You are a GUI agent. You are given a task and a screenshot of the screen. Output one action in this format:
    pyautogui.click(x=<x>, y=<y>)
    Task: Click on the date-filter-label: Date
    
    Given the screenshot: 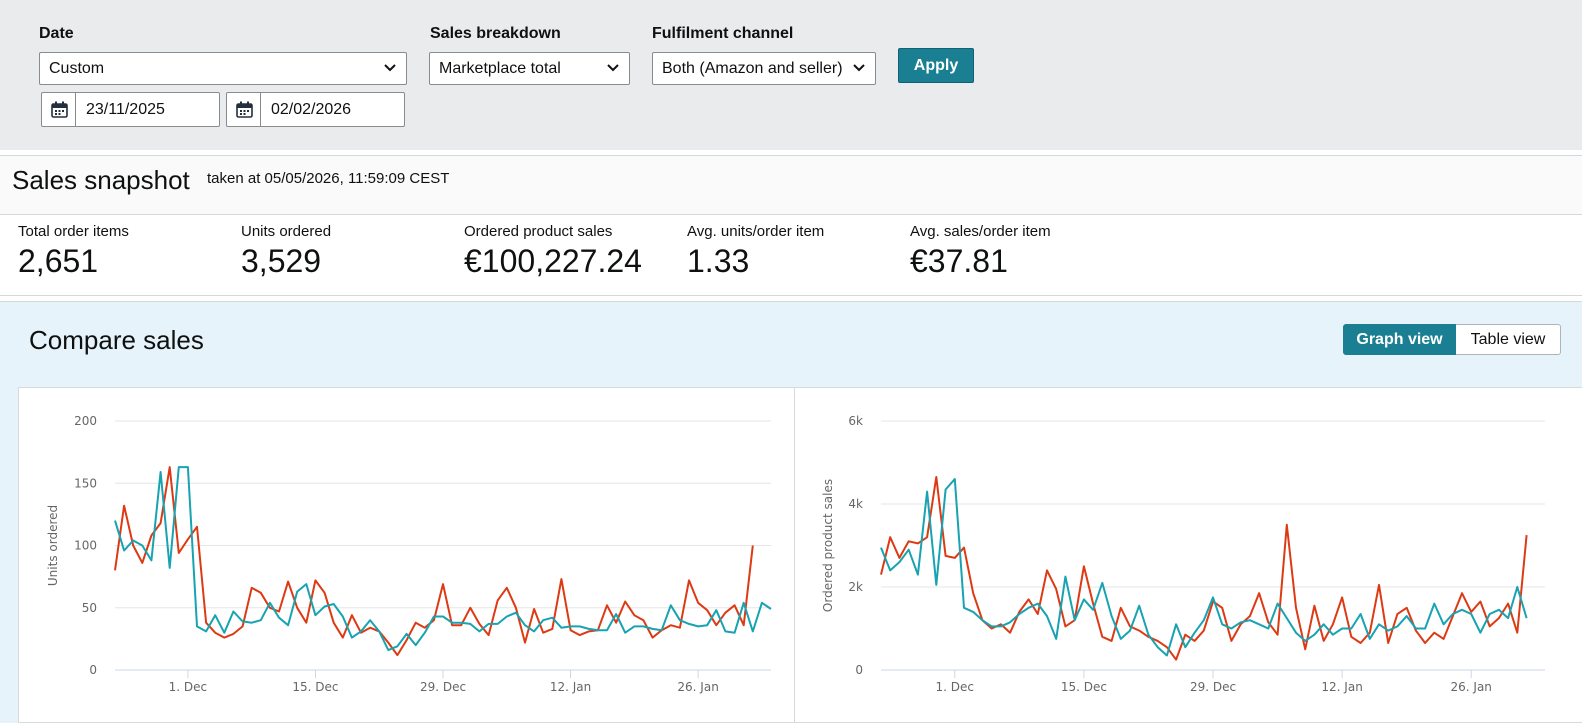 What is the action you would take?
    pyautogui.click(x=56, y=33)
    